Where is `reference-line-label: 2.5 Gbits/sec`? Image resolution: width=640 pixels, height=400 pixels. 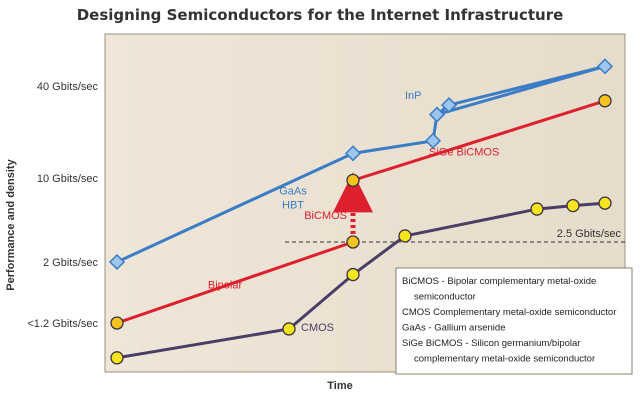
reference-line-label: 2.5 Gbits/sec is located at coordinates (589, 234).